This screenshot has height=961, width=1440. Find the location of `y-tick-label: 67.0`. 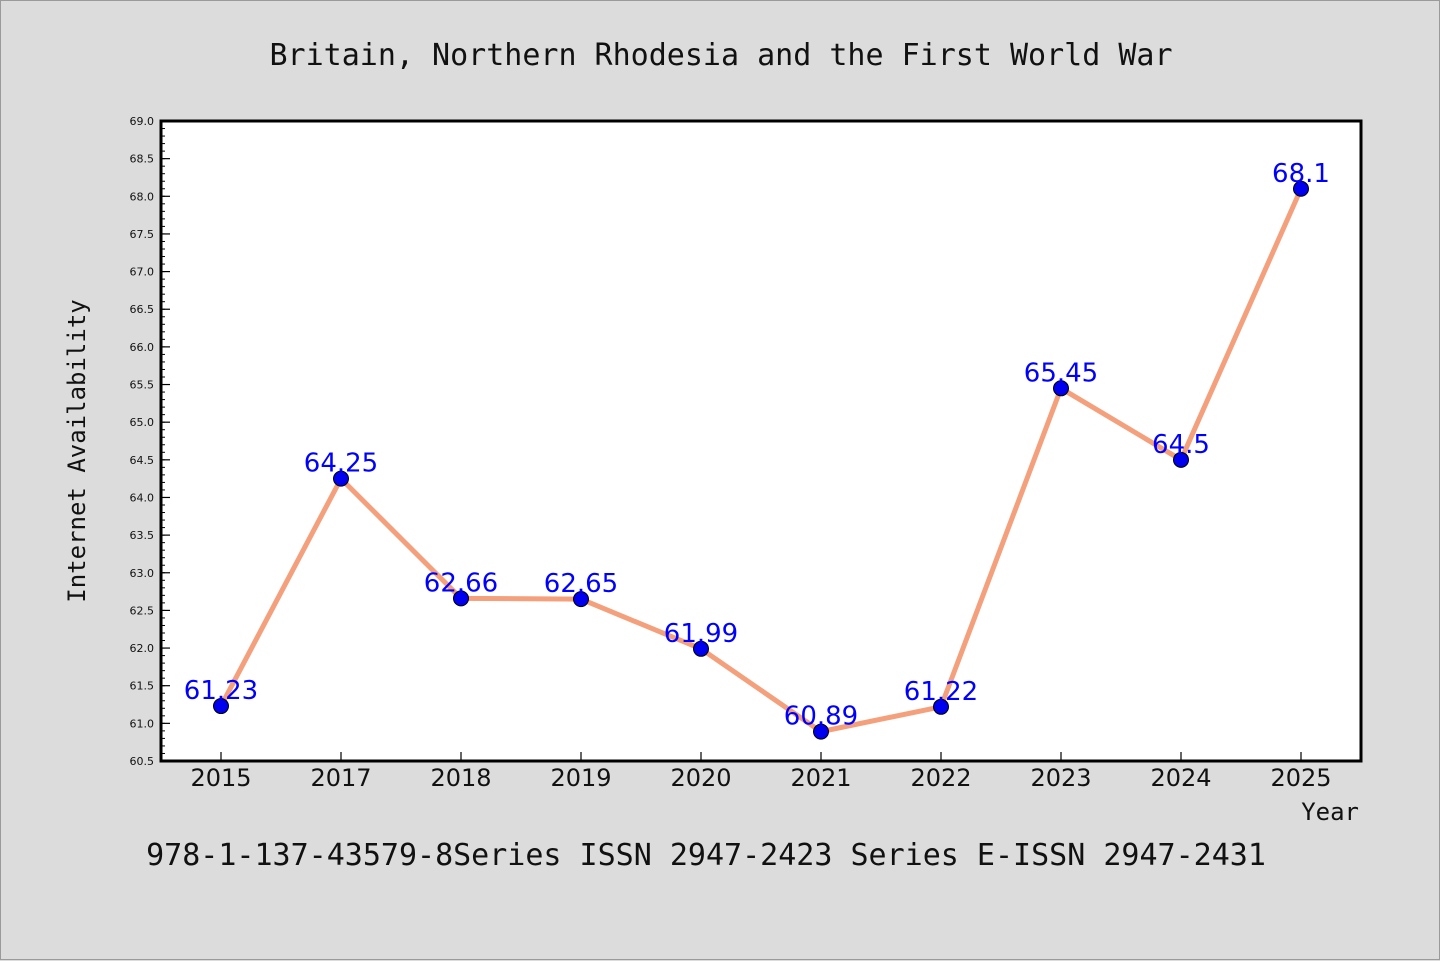

y-tick-label: 67.0 is located at coordinates (142, 272).